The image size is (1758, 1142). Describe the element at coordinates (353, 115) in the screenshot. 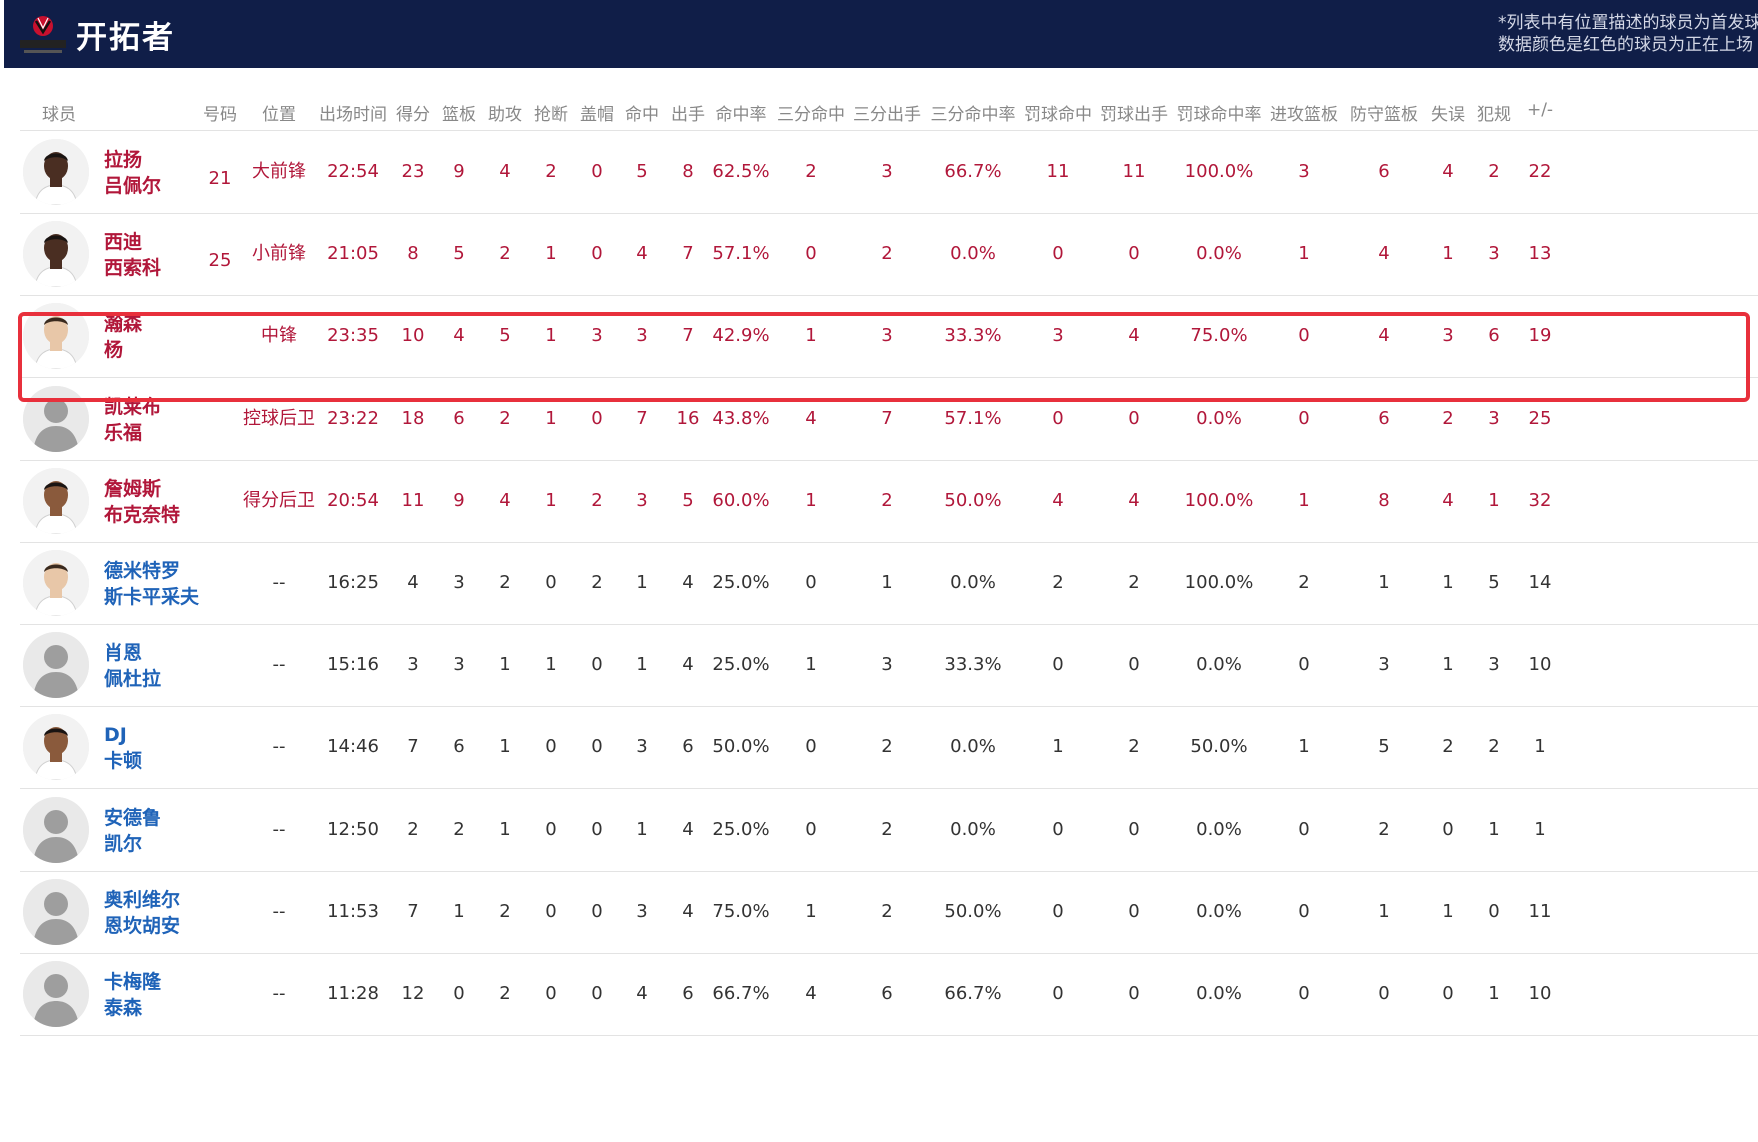

I see `column-header: 出场时间` at that location.